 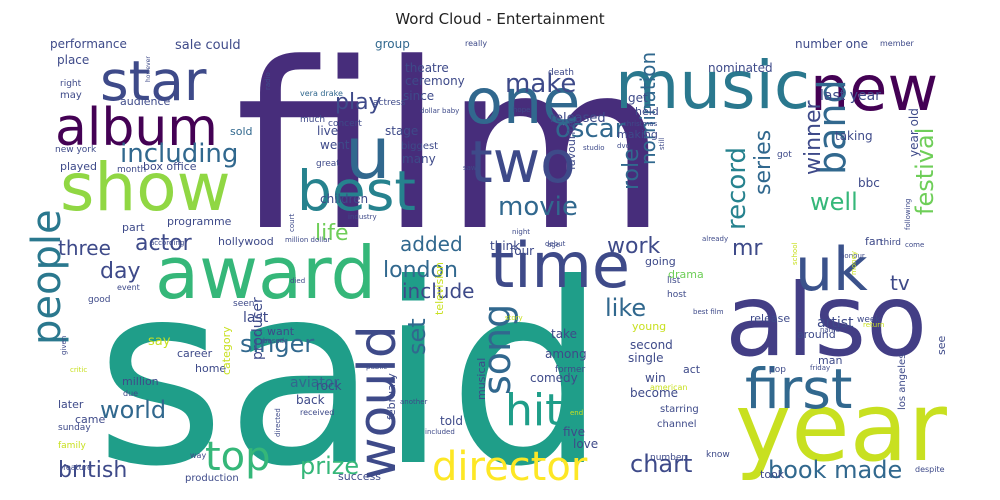 I want to click on word-sale-could: sale could, so click(x=208, y=45).